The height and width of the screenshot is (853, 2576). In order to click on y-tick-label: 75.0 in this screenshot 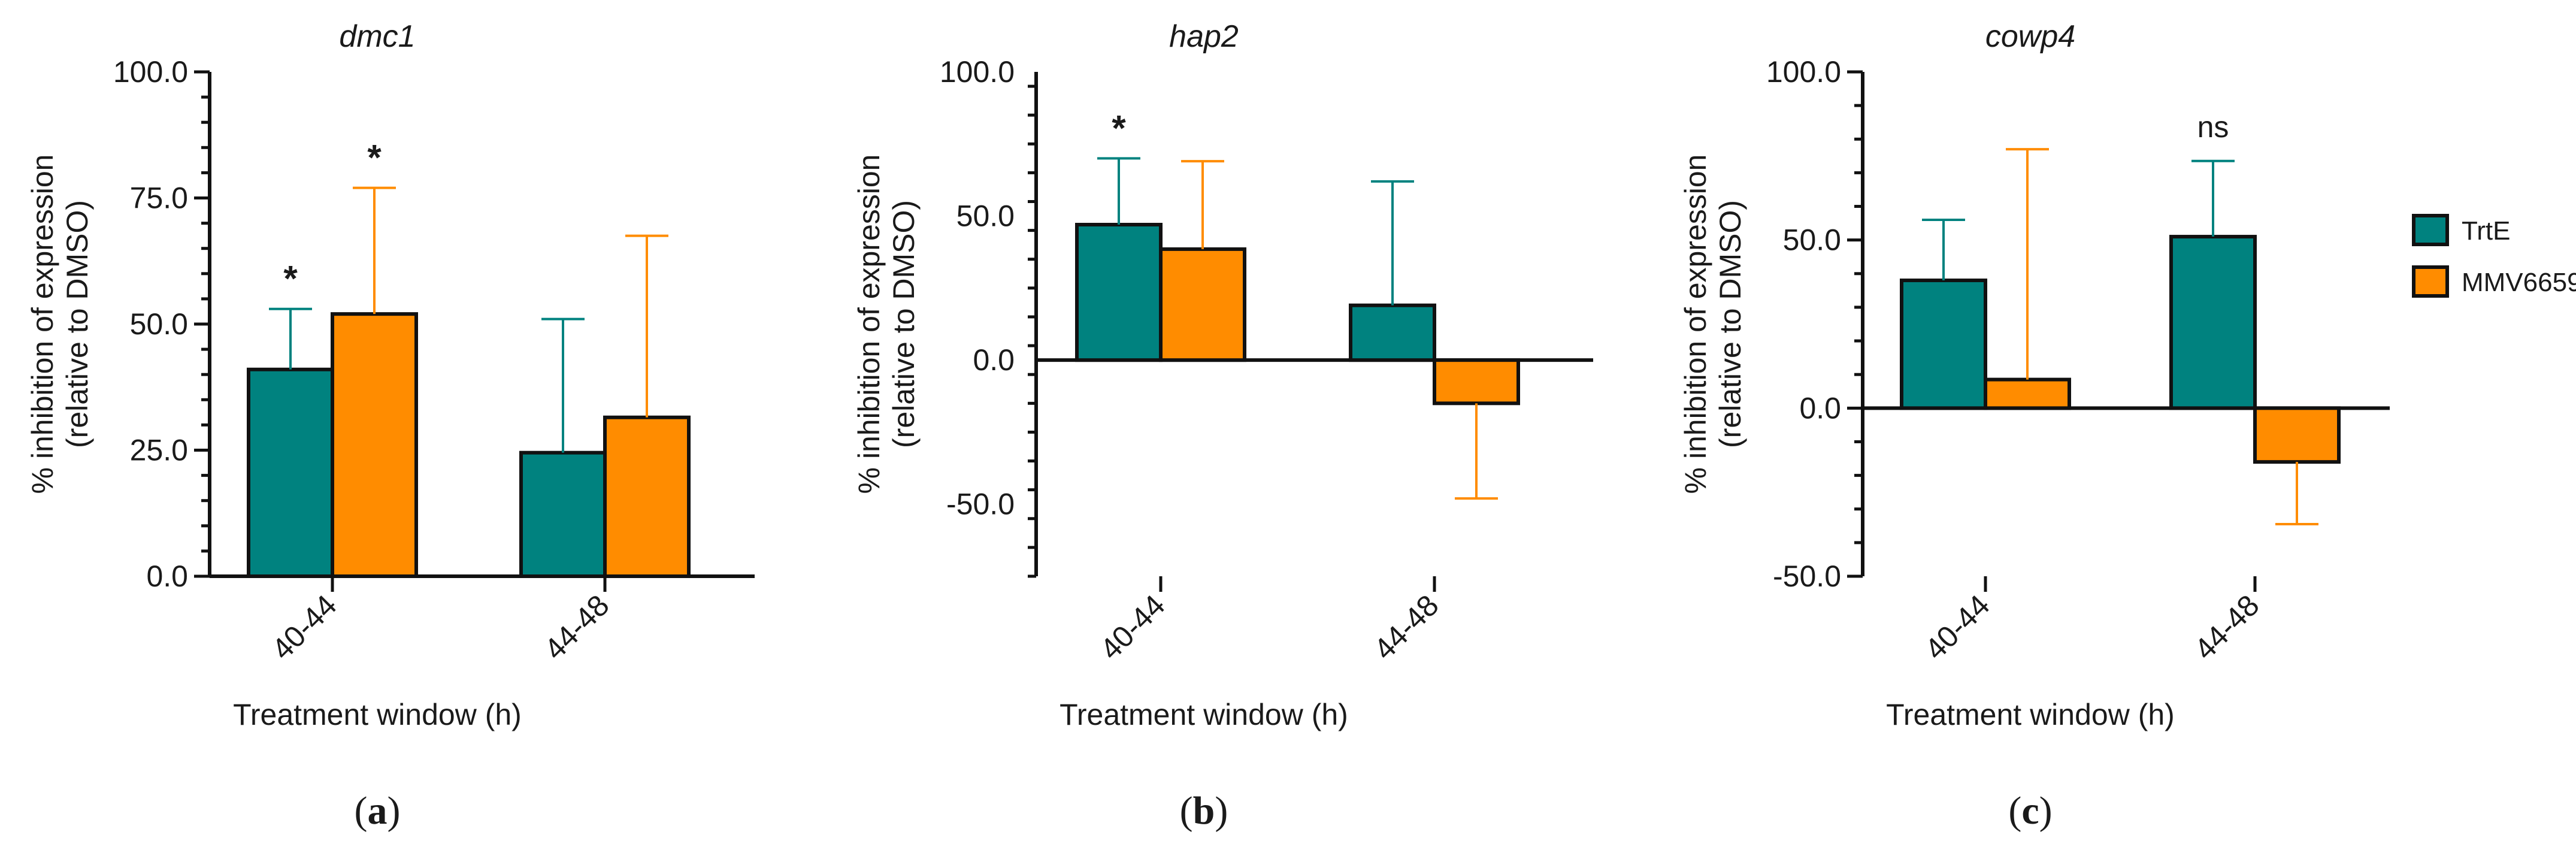, I will do `click(159, 198)`.